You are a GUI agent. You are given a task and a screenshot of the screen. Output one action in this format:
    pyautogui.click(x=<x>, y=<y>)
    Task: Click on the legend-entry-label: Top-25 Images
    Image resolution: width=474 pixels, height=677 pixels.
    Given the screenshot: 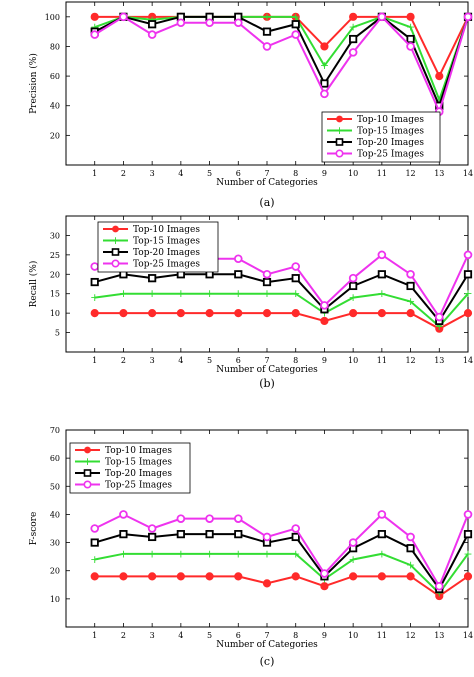 What is the action you would take?
    pyautogui.click(x=390, y=155)
    